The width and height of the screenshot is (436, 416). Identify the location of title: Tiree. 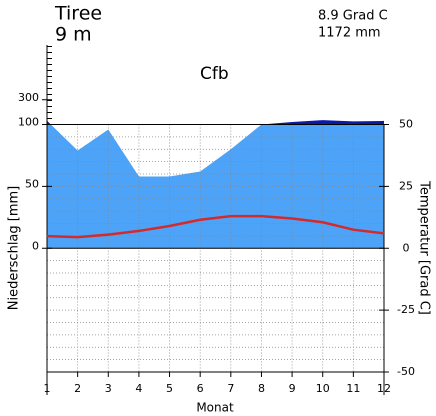
(78, 14).